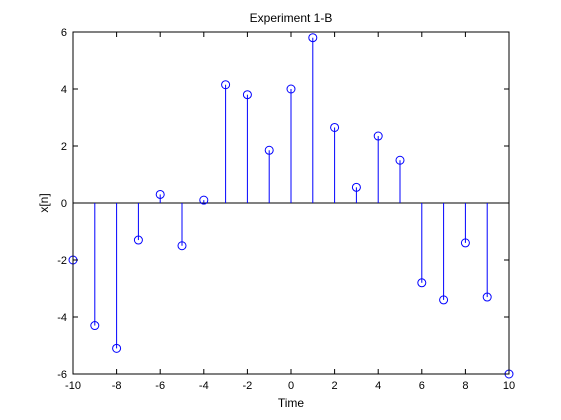 This screenshot has height=420, width=561. I want to click on y-axis-label: x[n], so click(44, 202).